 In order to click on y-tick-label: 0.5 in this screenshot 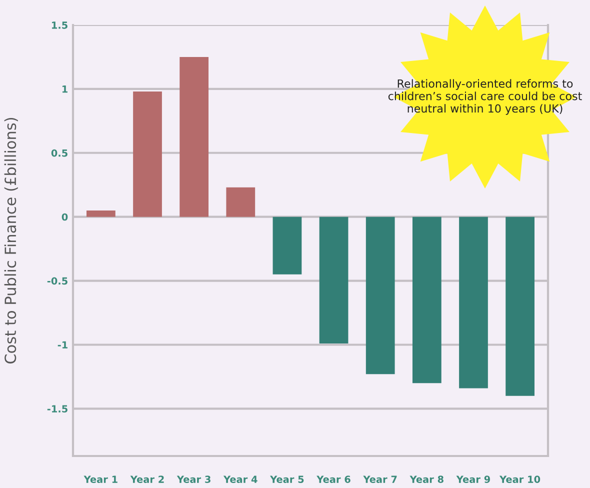, I will do `click(59, 153)`.